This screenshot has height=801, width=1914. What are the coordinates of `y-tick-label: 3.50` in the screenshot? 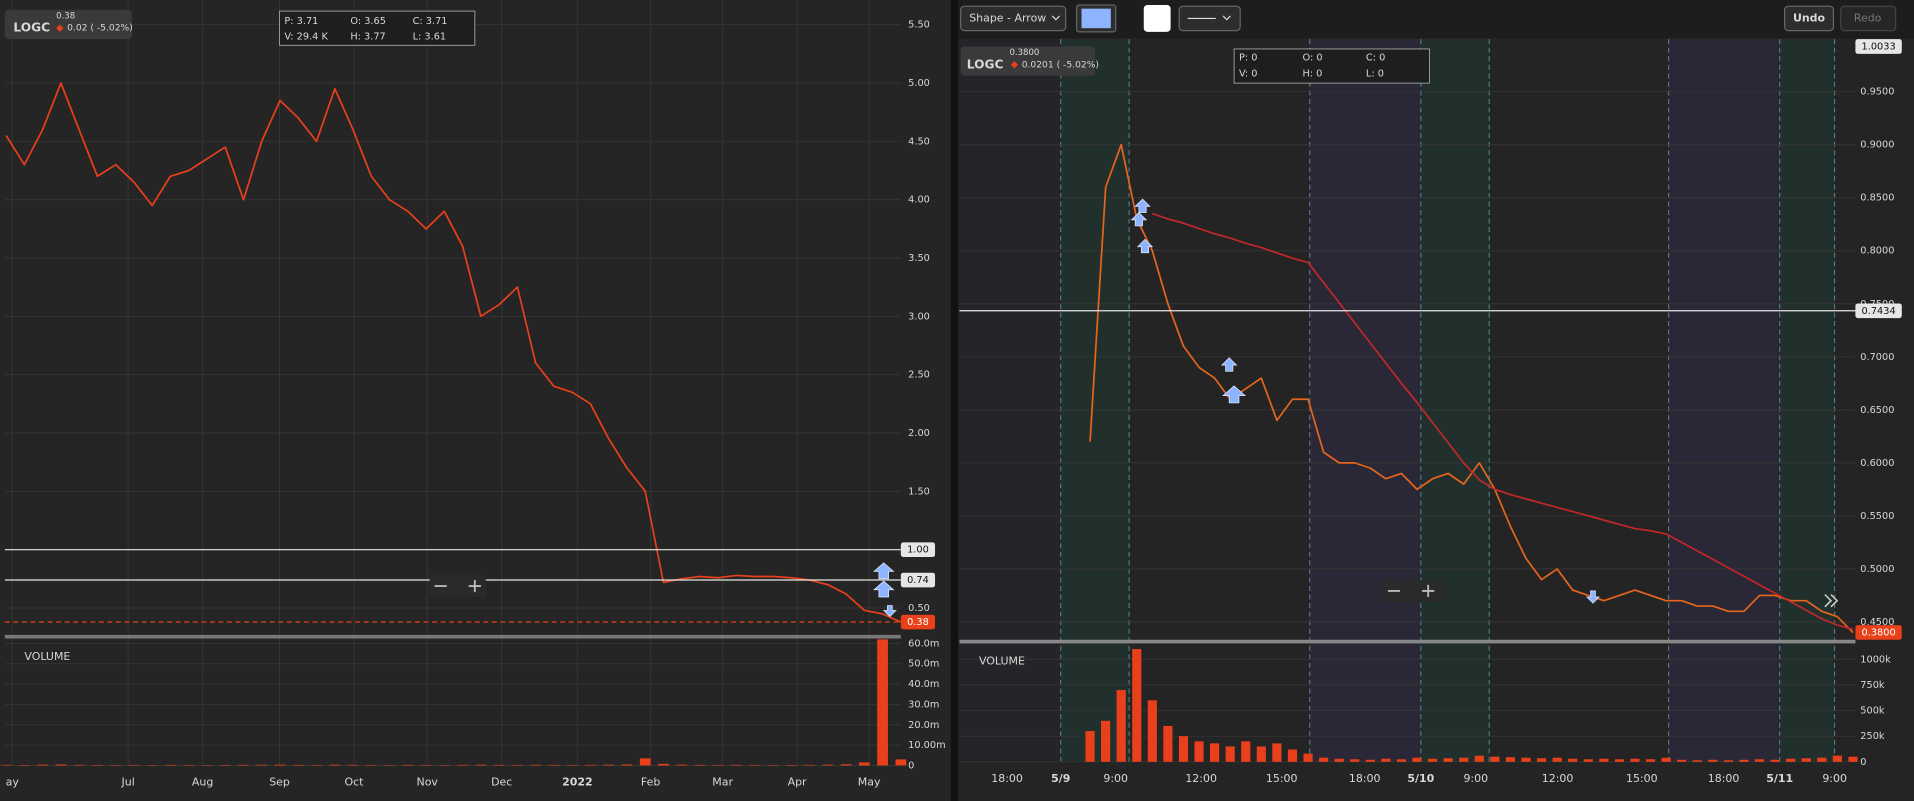 It's located at (919, 258).